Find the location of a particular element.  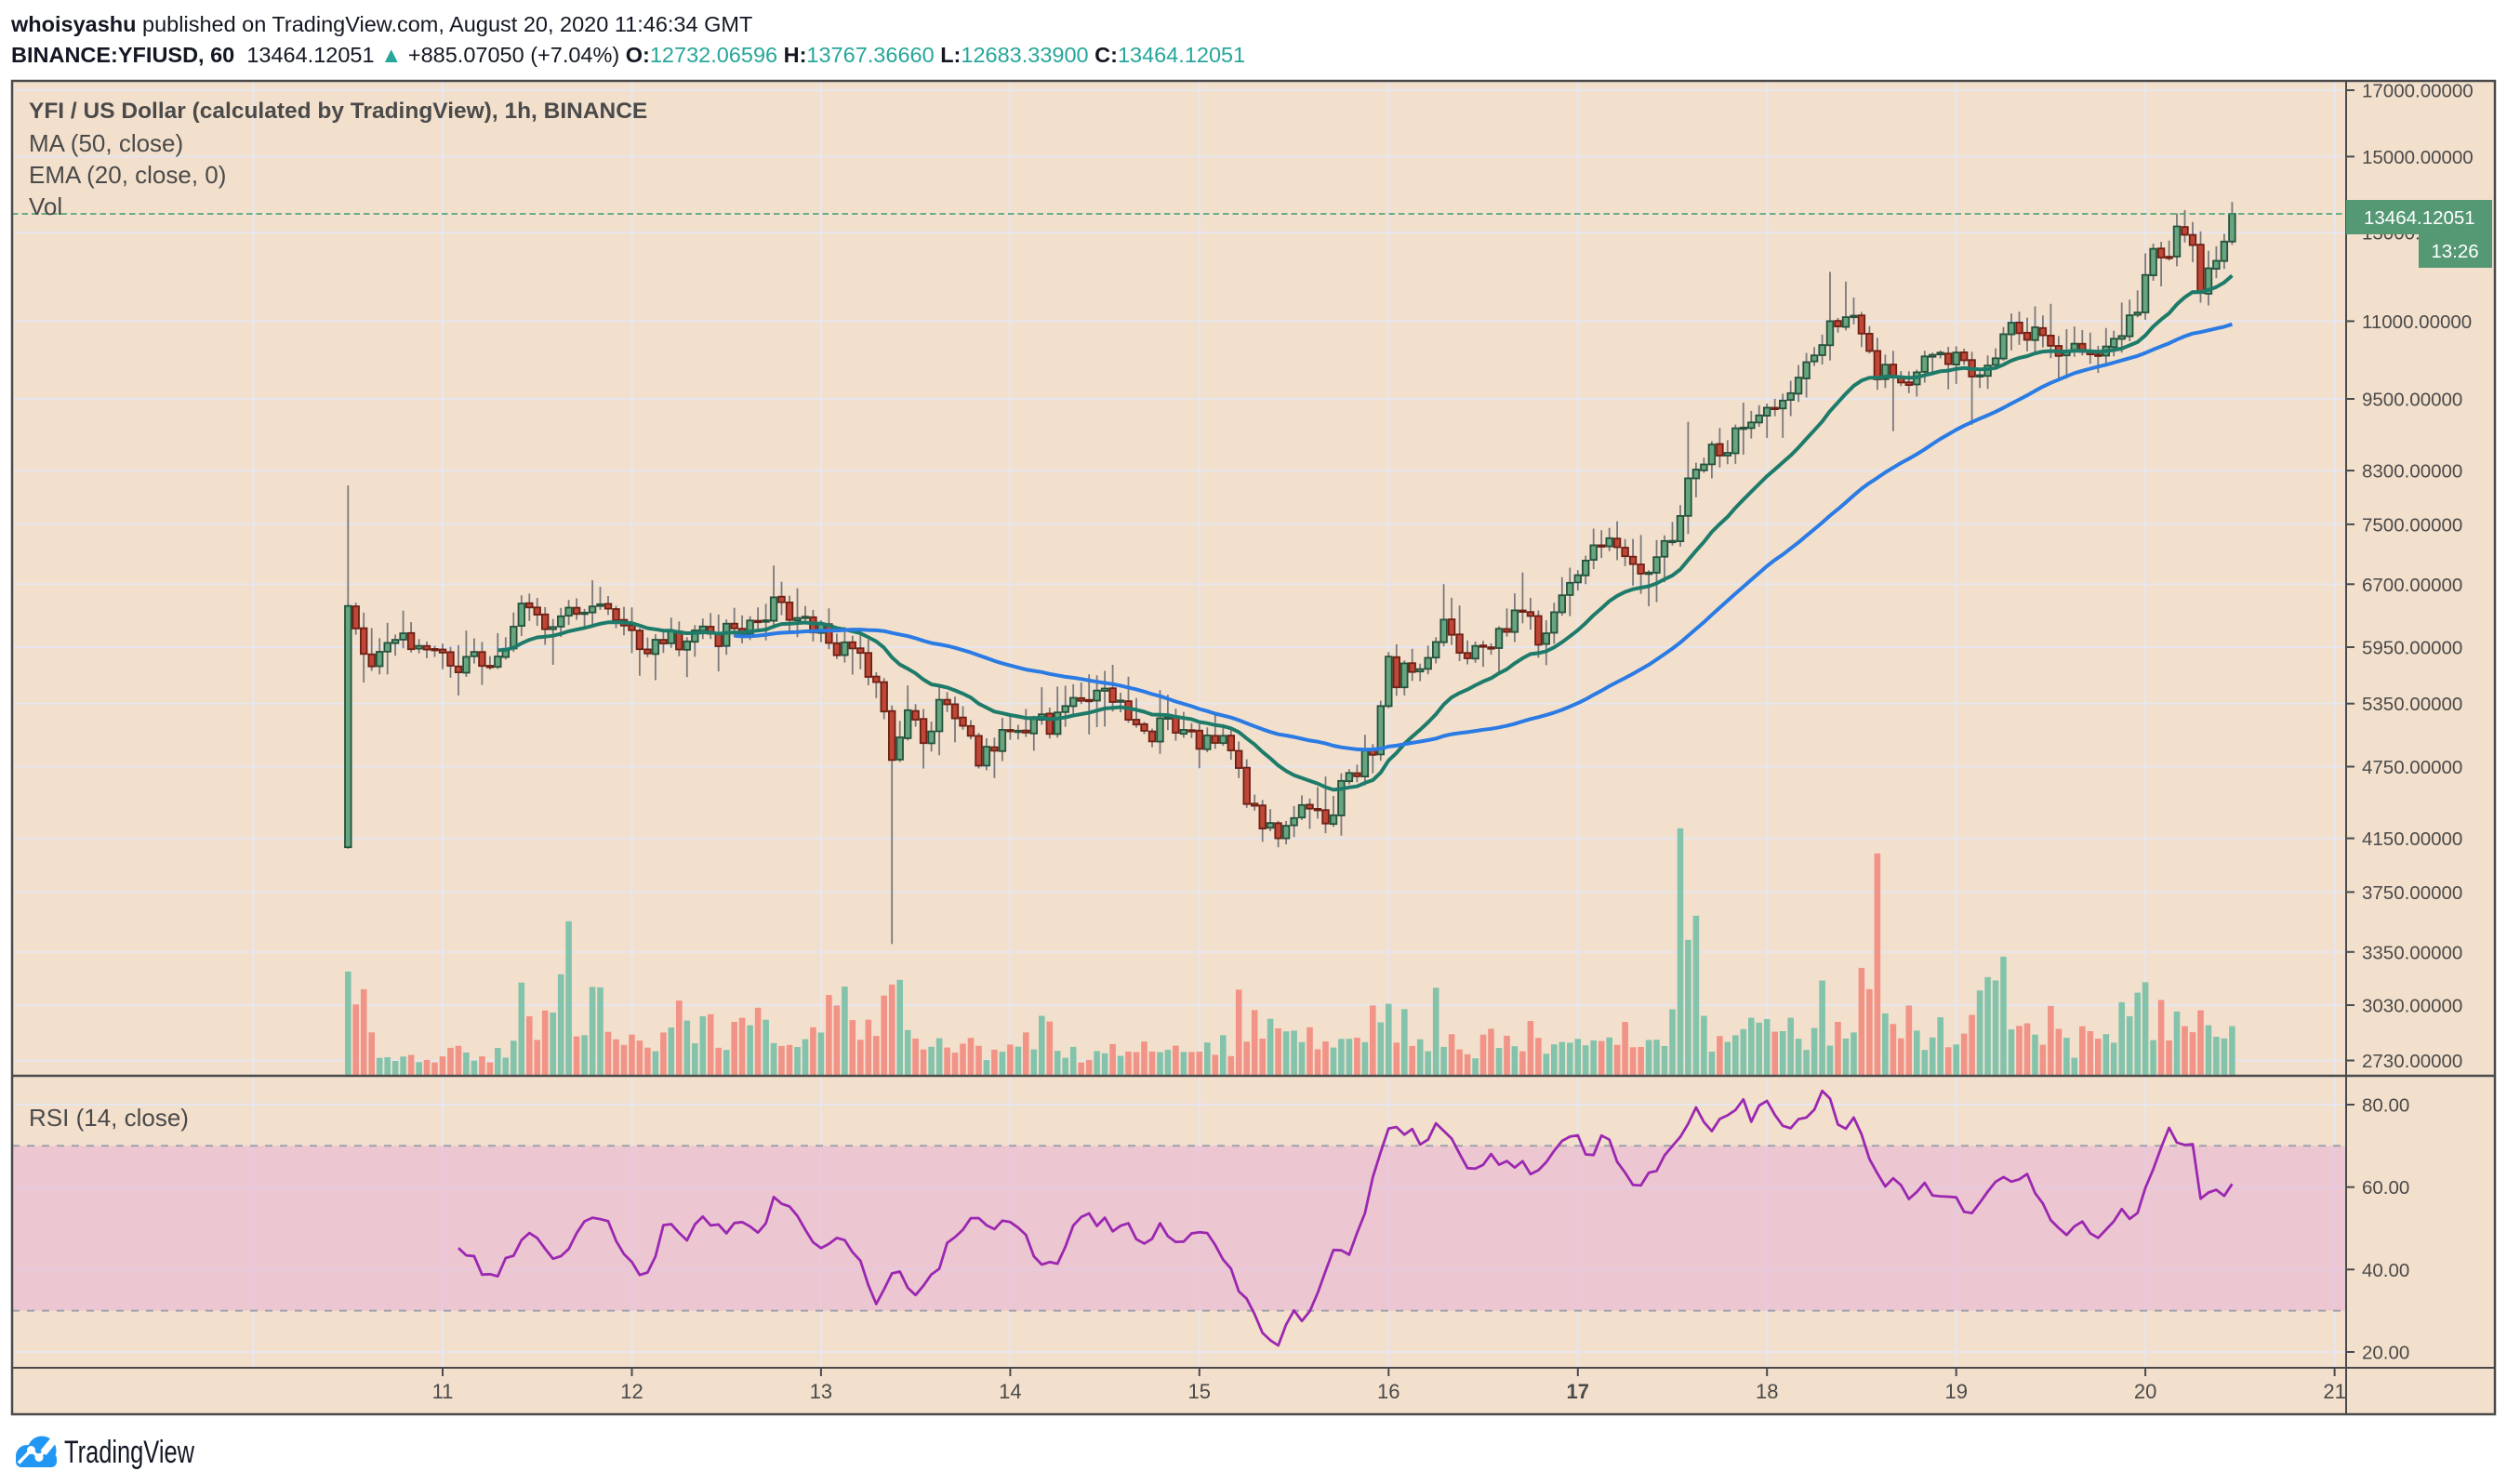

svg-text: 60.00 is located at coordinates (2385, 1188).